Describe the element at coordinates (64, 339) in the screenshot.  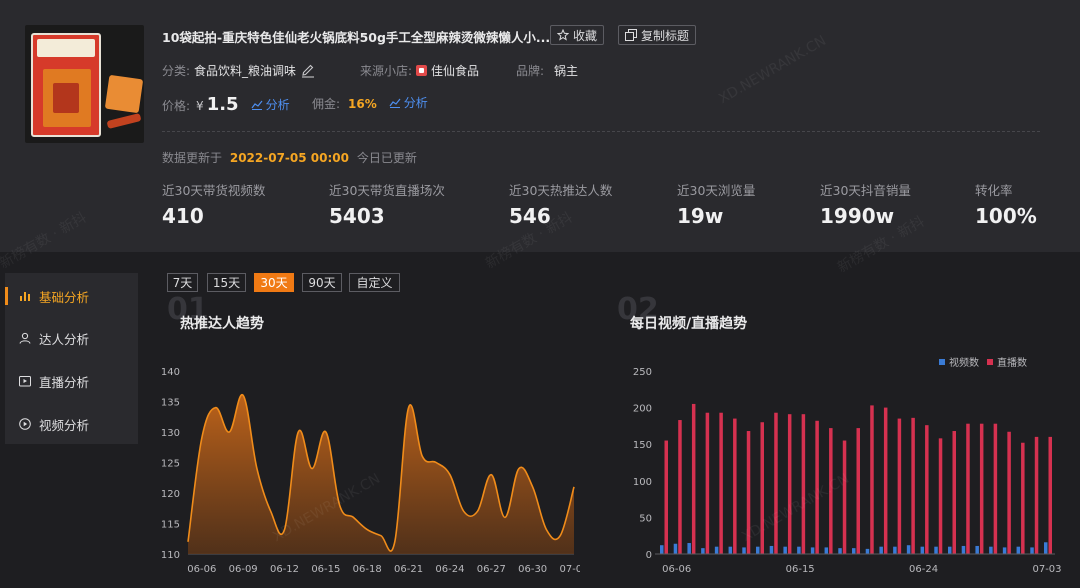
I see `sidebar-item-label: 达人分析` at that location.